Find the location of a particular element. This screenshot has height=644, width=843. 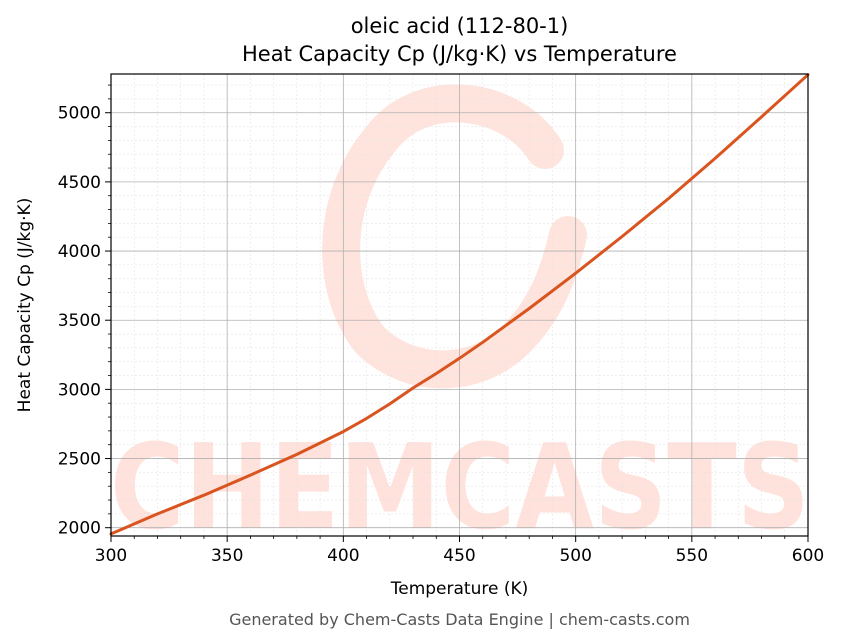

y-tick-label: 4000 is located at coordinates (79, 252).